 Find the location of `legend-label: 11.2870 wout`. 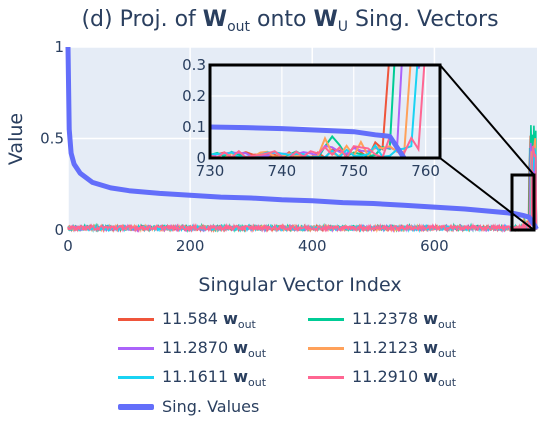

legend-label: 11.2870 wout is located at coordinates (214, 348).